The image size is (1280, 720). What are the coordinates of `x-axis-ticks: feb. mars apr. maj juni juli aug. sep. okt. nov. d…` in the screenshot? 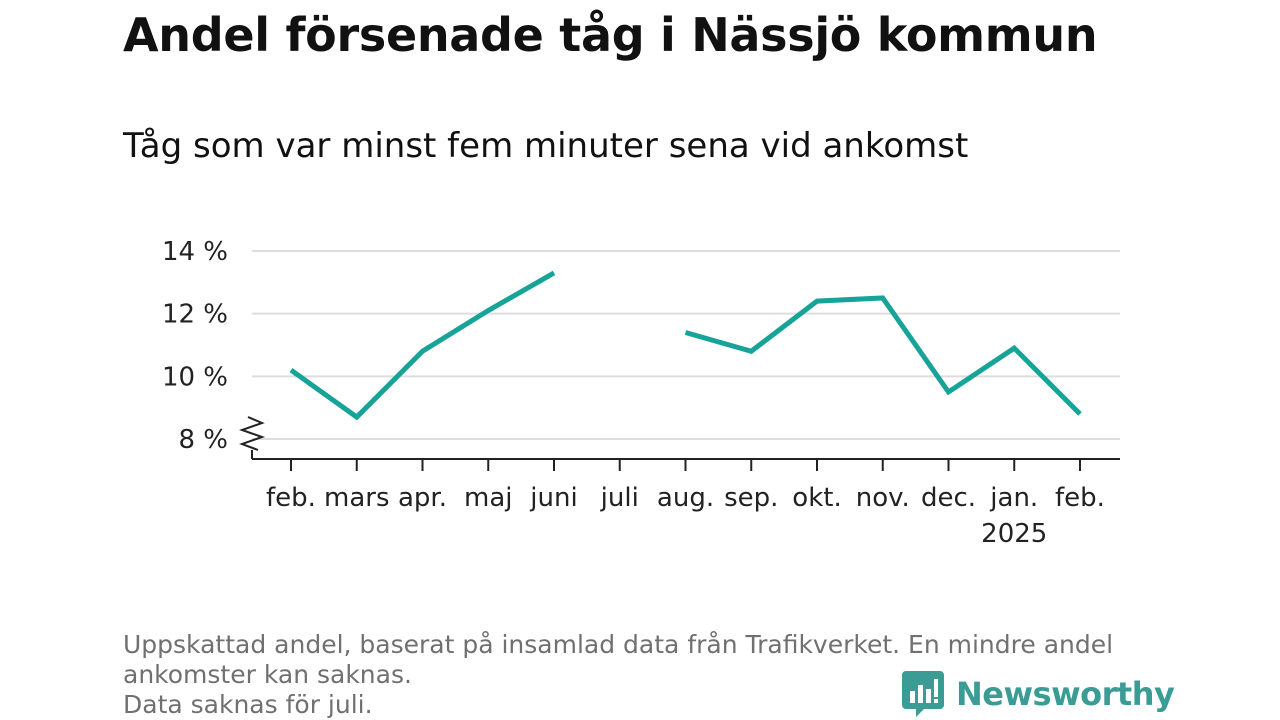 It's located at (685, 504).